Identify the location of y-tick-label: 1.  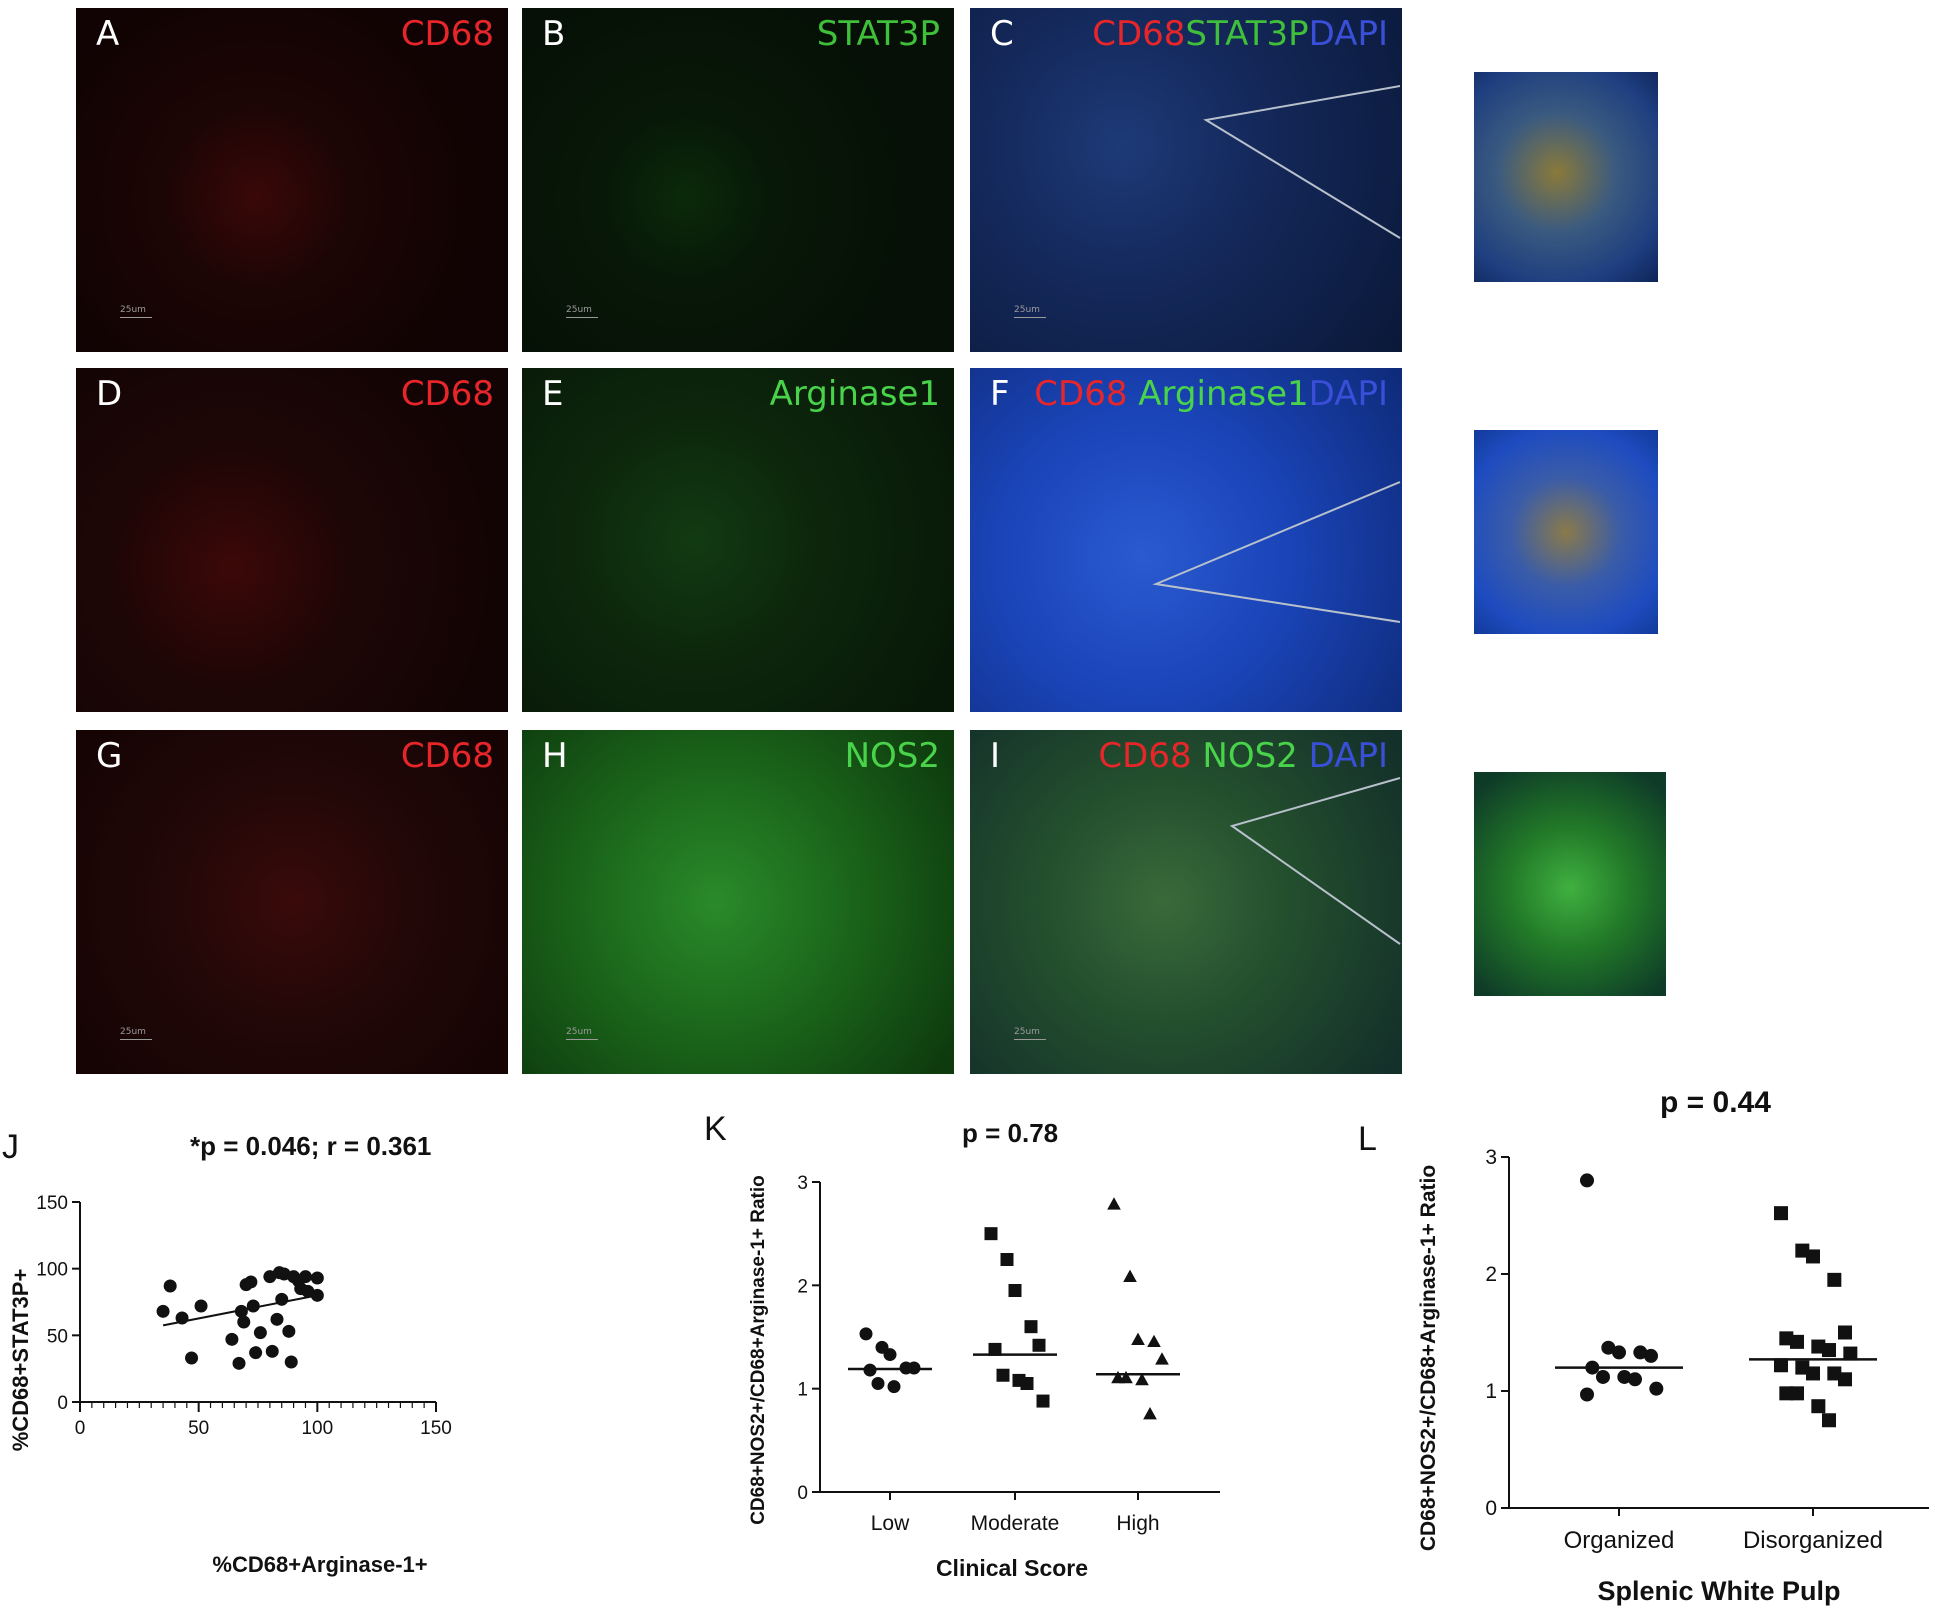
(1491, 1391).